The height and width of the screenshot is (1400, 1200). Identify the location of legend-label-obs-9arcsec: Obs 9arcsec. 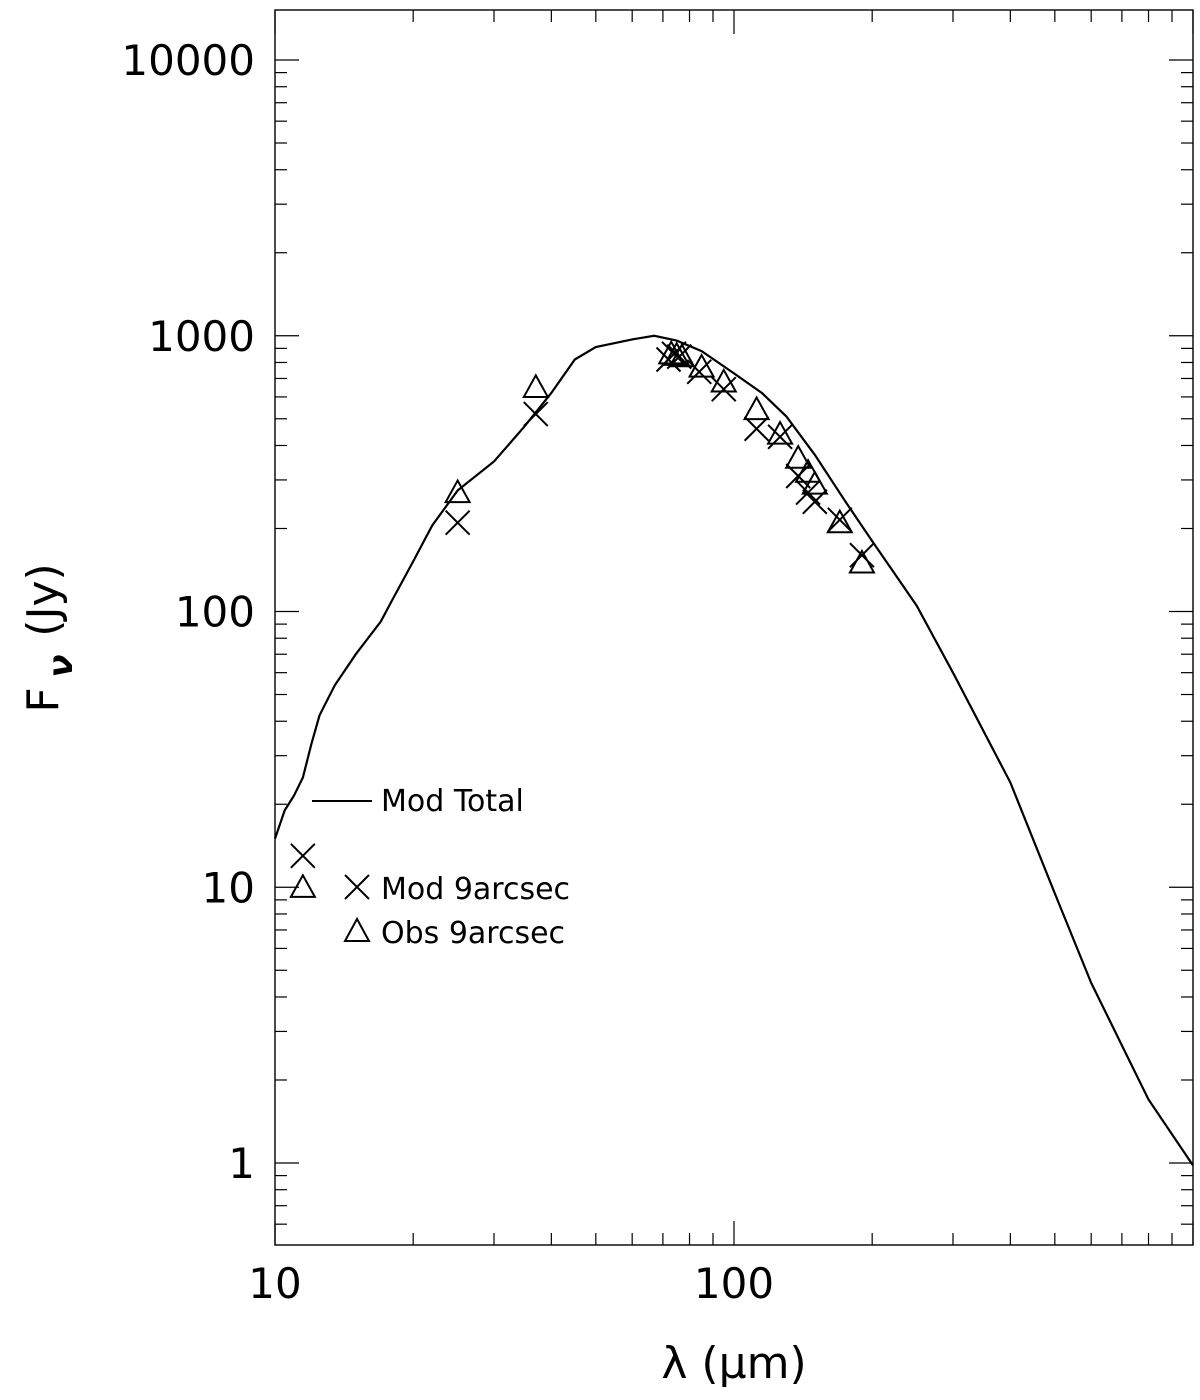
(473, 933).